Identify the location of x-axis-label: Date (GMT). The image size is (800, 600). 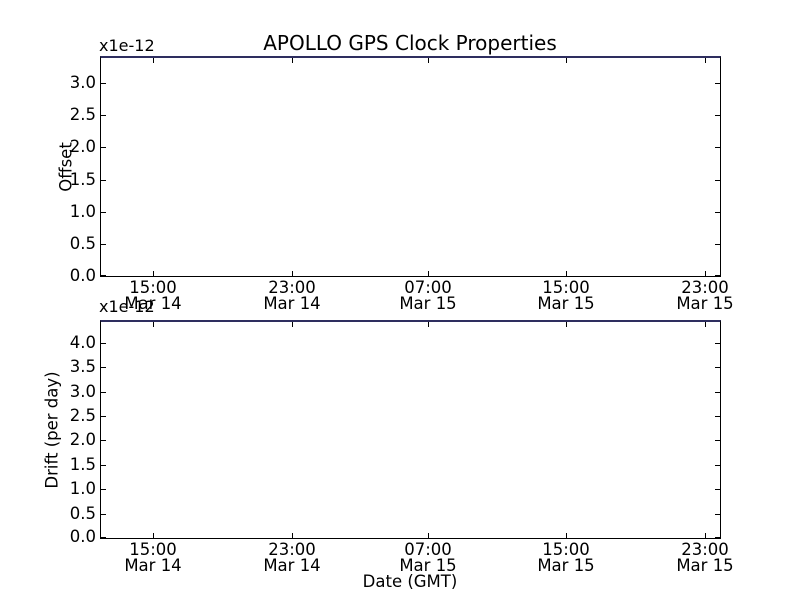
(410, 581).